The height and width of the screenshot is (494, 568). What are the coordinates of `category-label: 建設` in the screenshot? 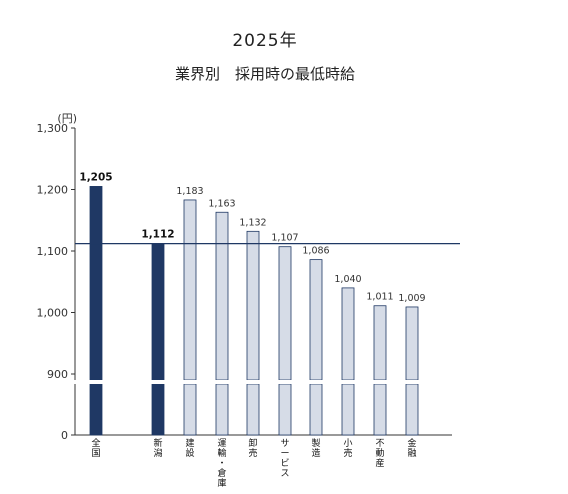 It's located at (189, 448).